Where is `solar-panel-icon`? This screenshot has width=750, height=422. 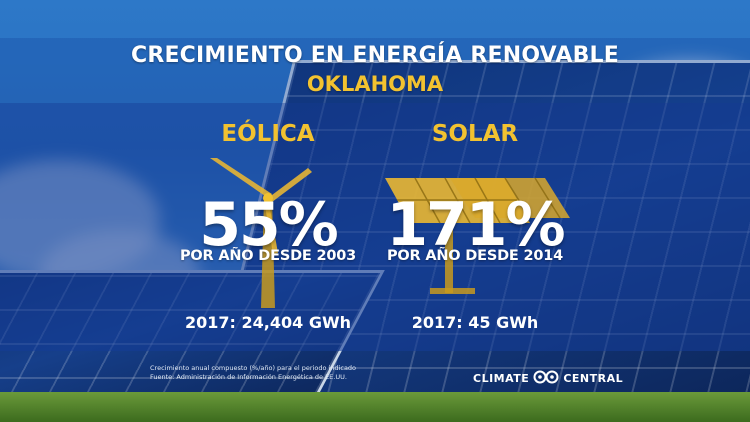 solar-panel-icon is located at coordinates (475, 233).